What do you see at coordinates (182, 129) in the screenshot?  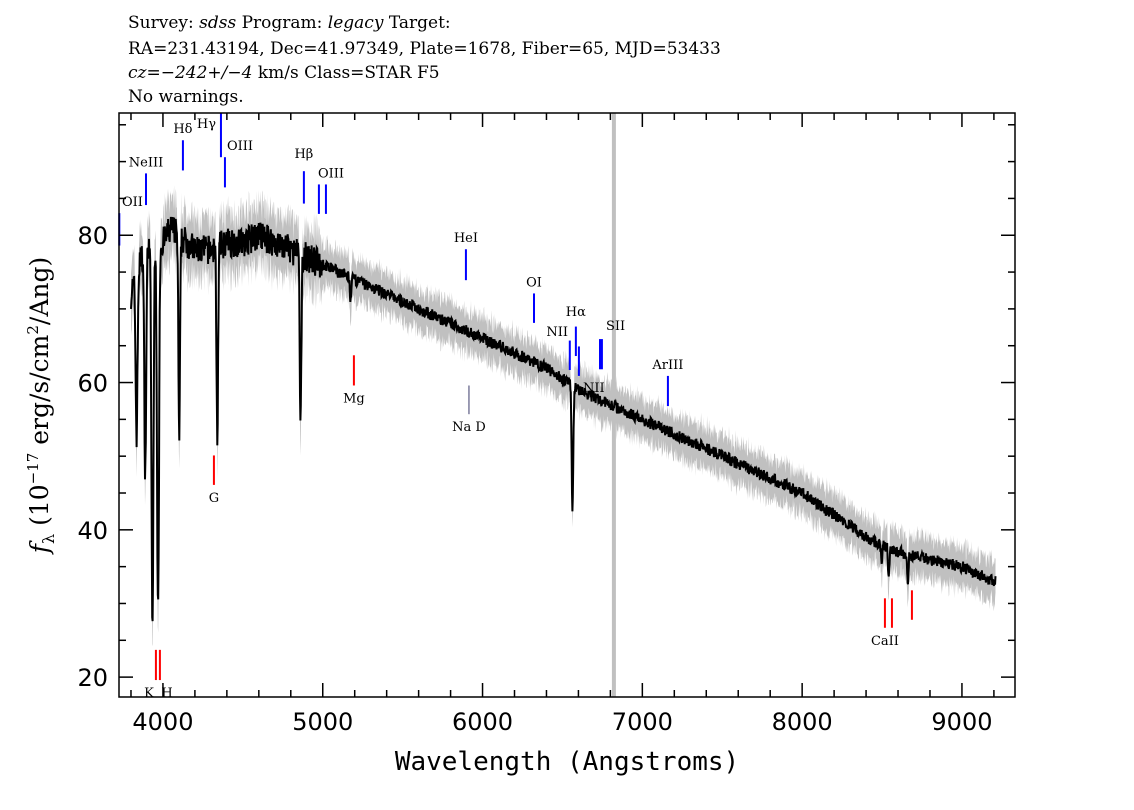 I see `line-label-hδ: Hδ` at bounding box center [182, 129].